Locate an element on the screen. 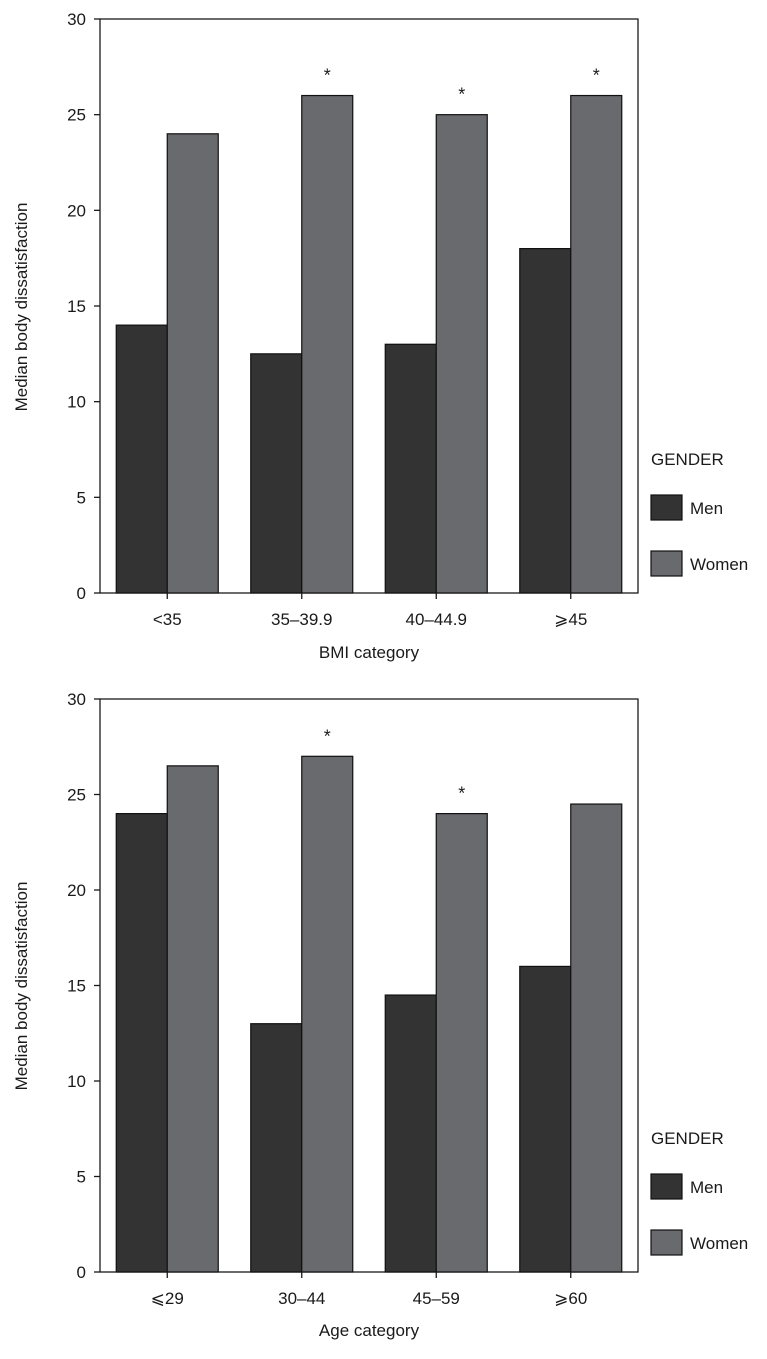 The image size is (767, 1359). x-tick-label: 30–44 is located at coordinates (301, 1298).